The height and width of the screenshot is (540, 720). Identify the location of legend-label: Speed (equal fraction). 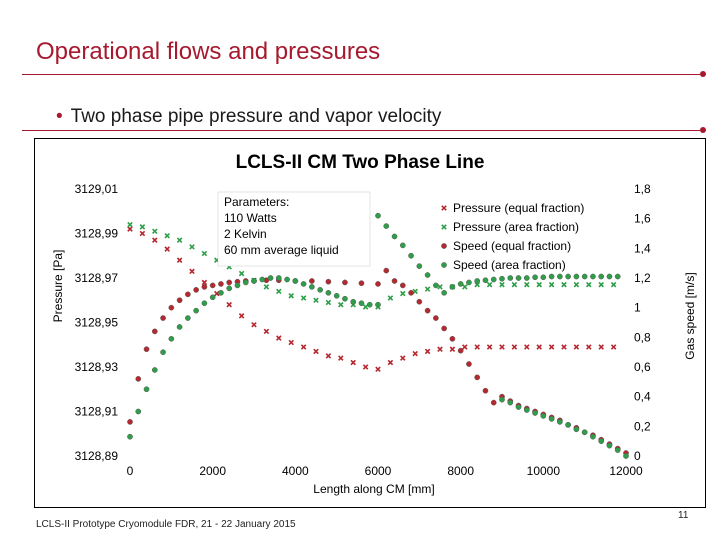
(512, 246).